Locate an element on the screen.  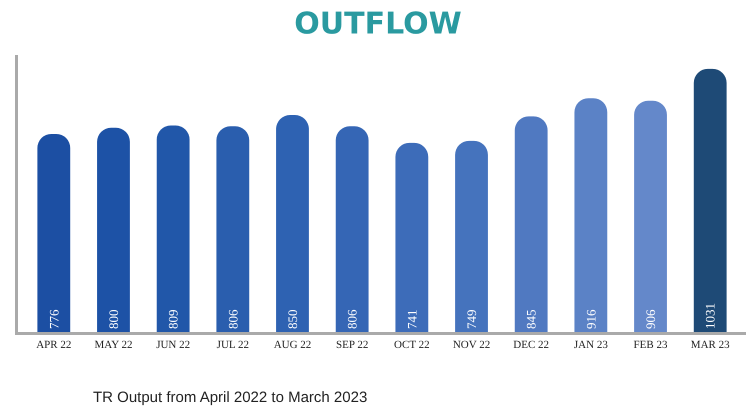
data-label: 809 is located at coordinates (173, 319).